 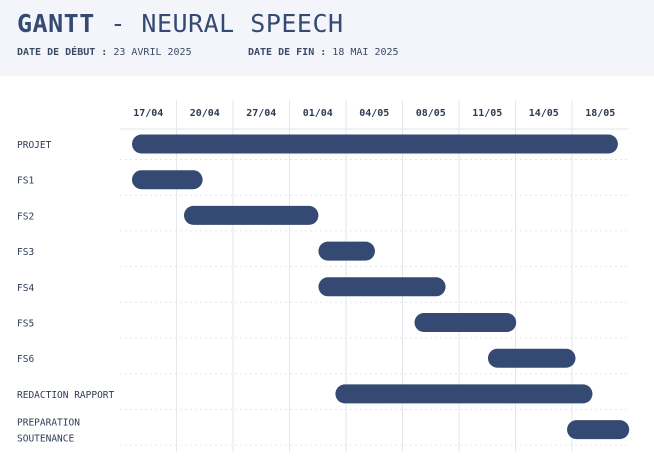 I want to click on x-tick-label: 11/05, so click(x=487, y=113).